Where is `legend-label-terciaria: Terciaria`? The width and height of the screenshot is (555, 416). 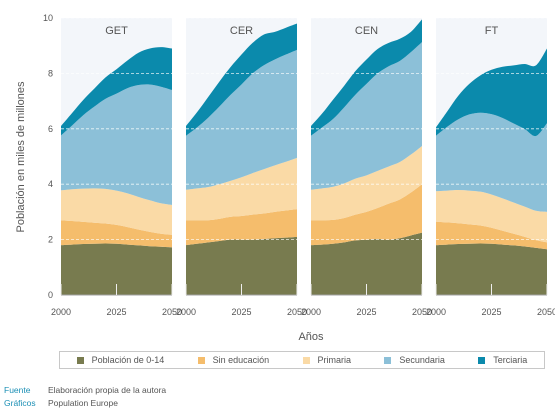
legend-label-terciaria: Terciaria is located at coordinates (510, 360).